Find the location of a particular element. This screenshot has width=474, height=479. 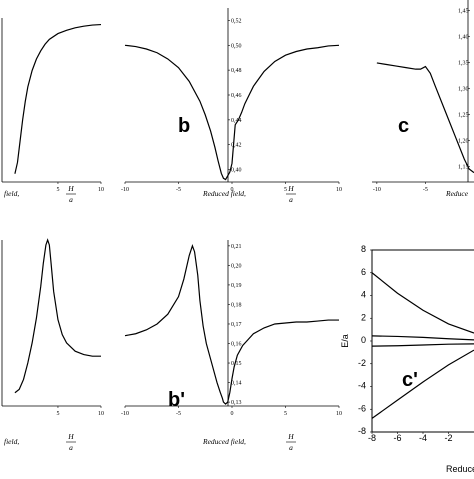

y-tick-label: 1,25 is located at coordinates (463, 115).